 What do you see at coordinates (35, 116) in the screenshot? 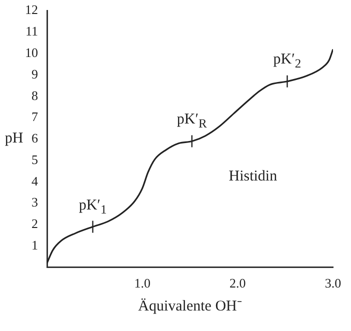
I see `y-tick-label: 7` at bounding box center [35, 116].